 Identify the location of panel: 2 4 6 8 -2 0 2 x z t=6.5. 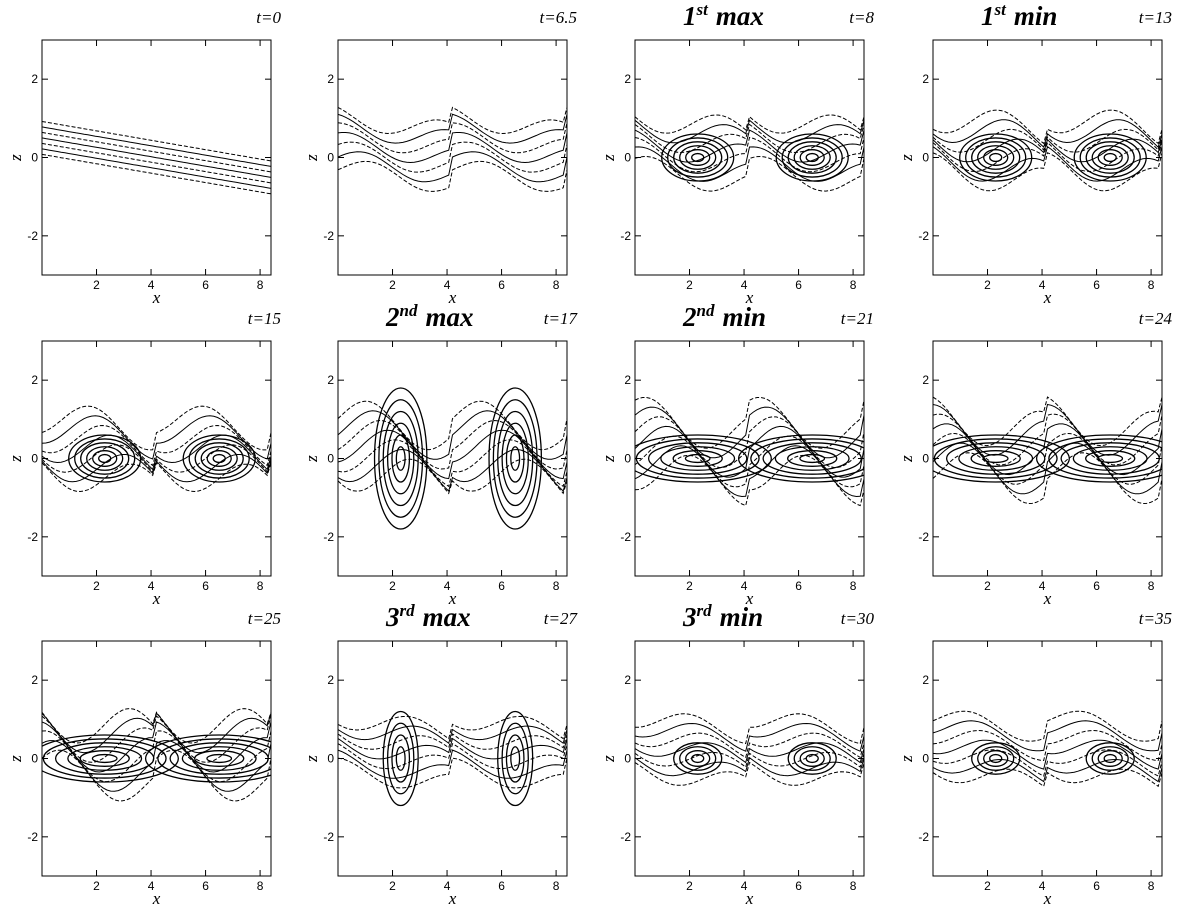
(439, 157).